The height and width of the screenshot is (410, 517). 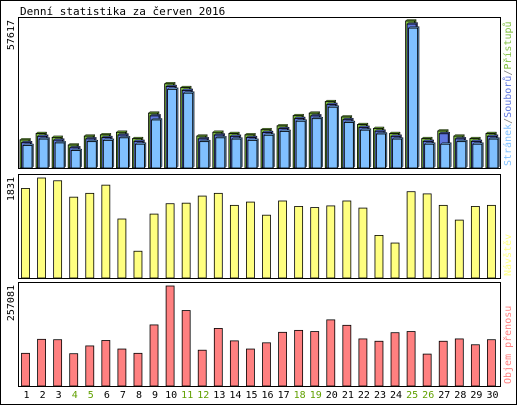 I want to click on x-tick-label: 20, so click(x=332, y=395).